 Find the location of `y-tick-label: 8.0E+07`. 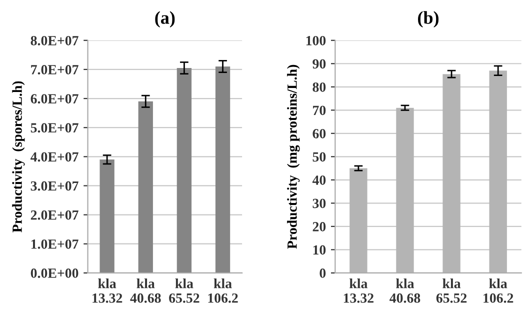

y-tick-label: 8.0E+07 is located at coordinates (54, 41).